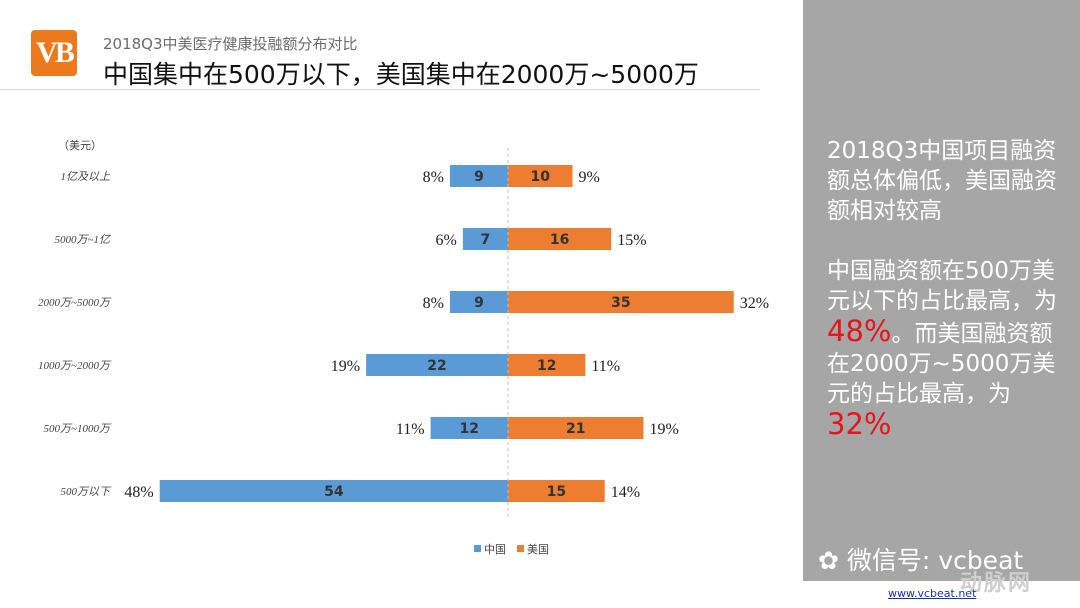  I want to click on china-percent-label: 48%, so click(138, 492).